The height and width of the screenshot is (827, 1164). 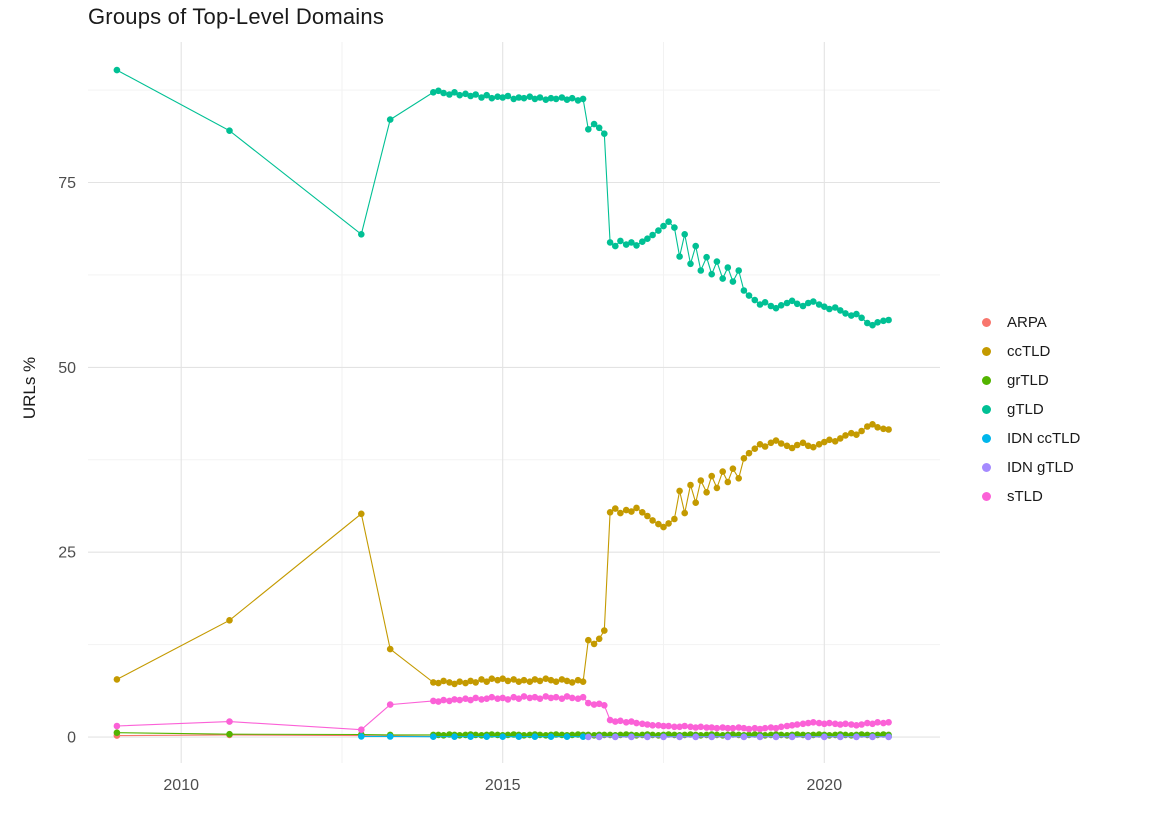 What do you see at coordinates (1031, 496) in the screenshot?
I see `legend-item-stld: sTLD` at bounding box center [1031, 496].